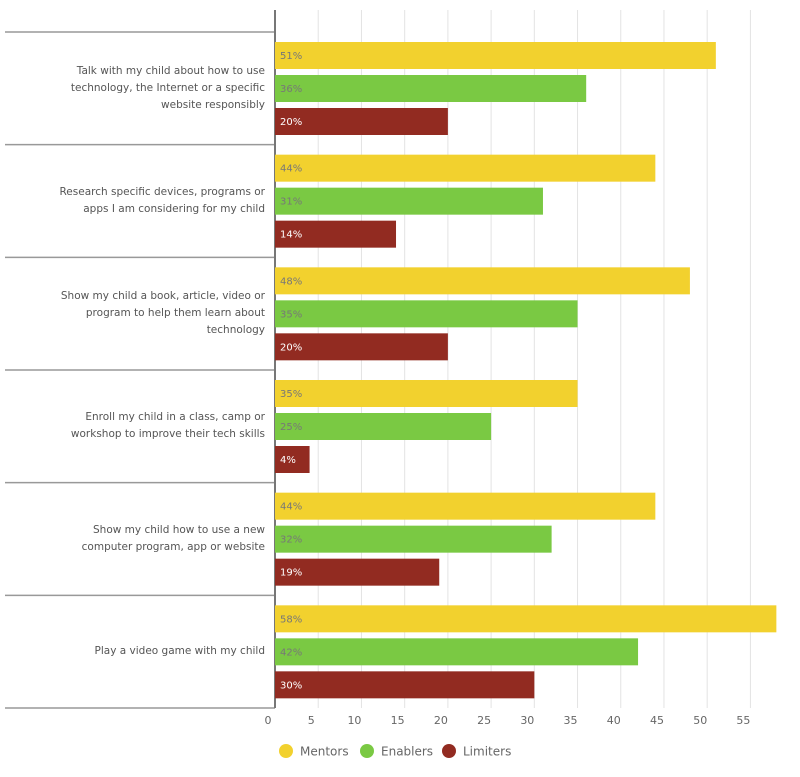  What do you see at coordinates (527, 720) in the screenshot?
I see `x-tick-label: 30` at bounding box center [527, 720].